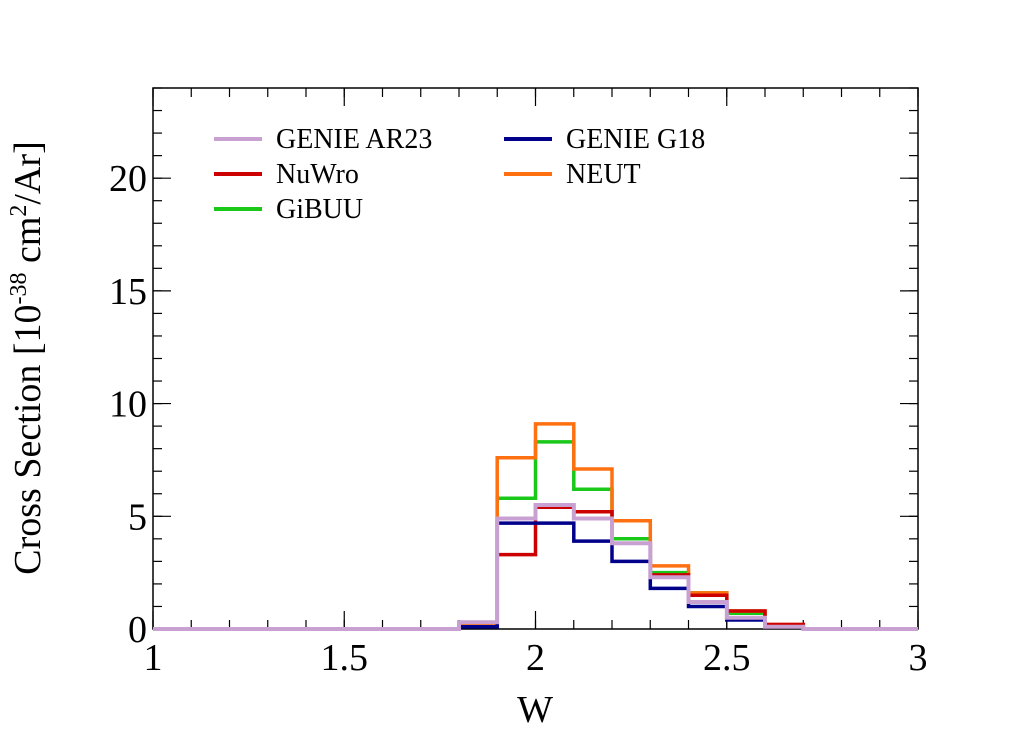 This screenshot has height=740, width=1020. What do you see at coordinates (535, 658) in the screenshot?
I see `x-tick-label: 2` at bounding box center [535, 658].